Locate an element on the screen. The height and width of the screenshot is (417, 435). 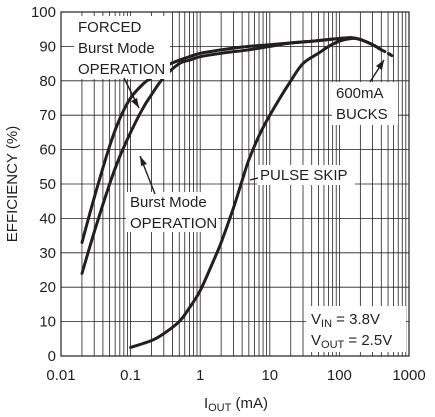
y-tick-label: 0 is located at coordinates (52, 356).